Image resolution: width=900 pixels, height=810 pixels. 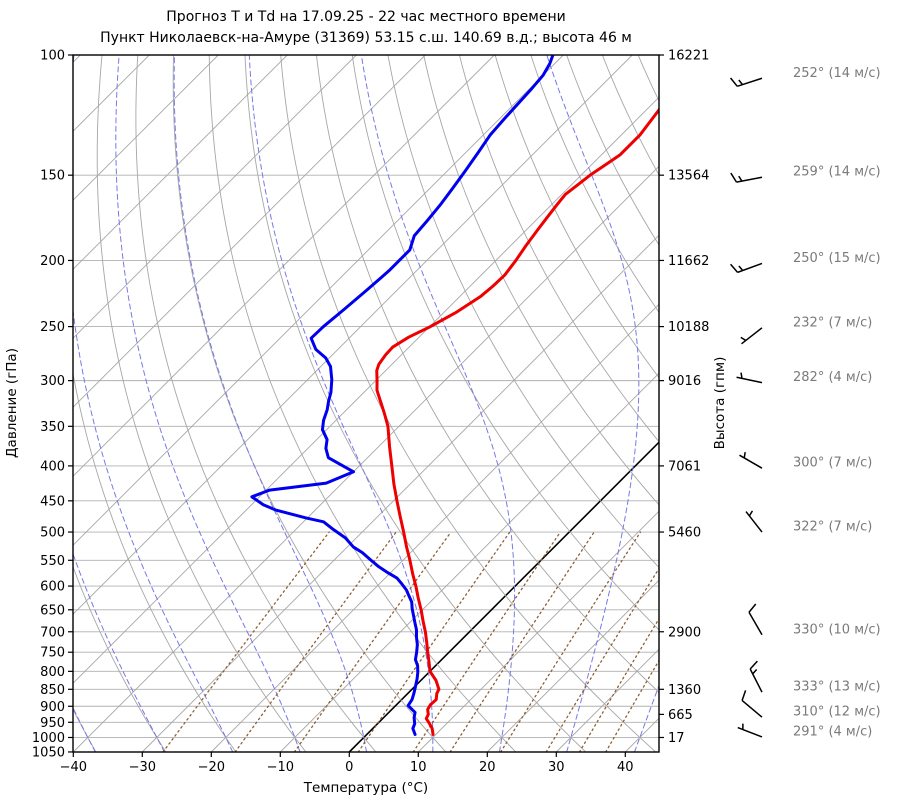 I want to click on height-tick-label: 2900, so click(x=684, y=632).